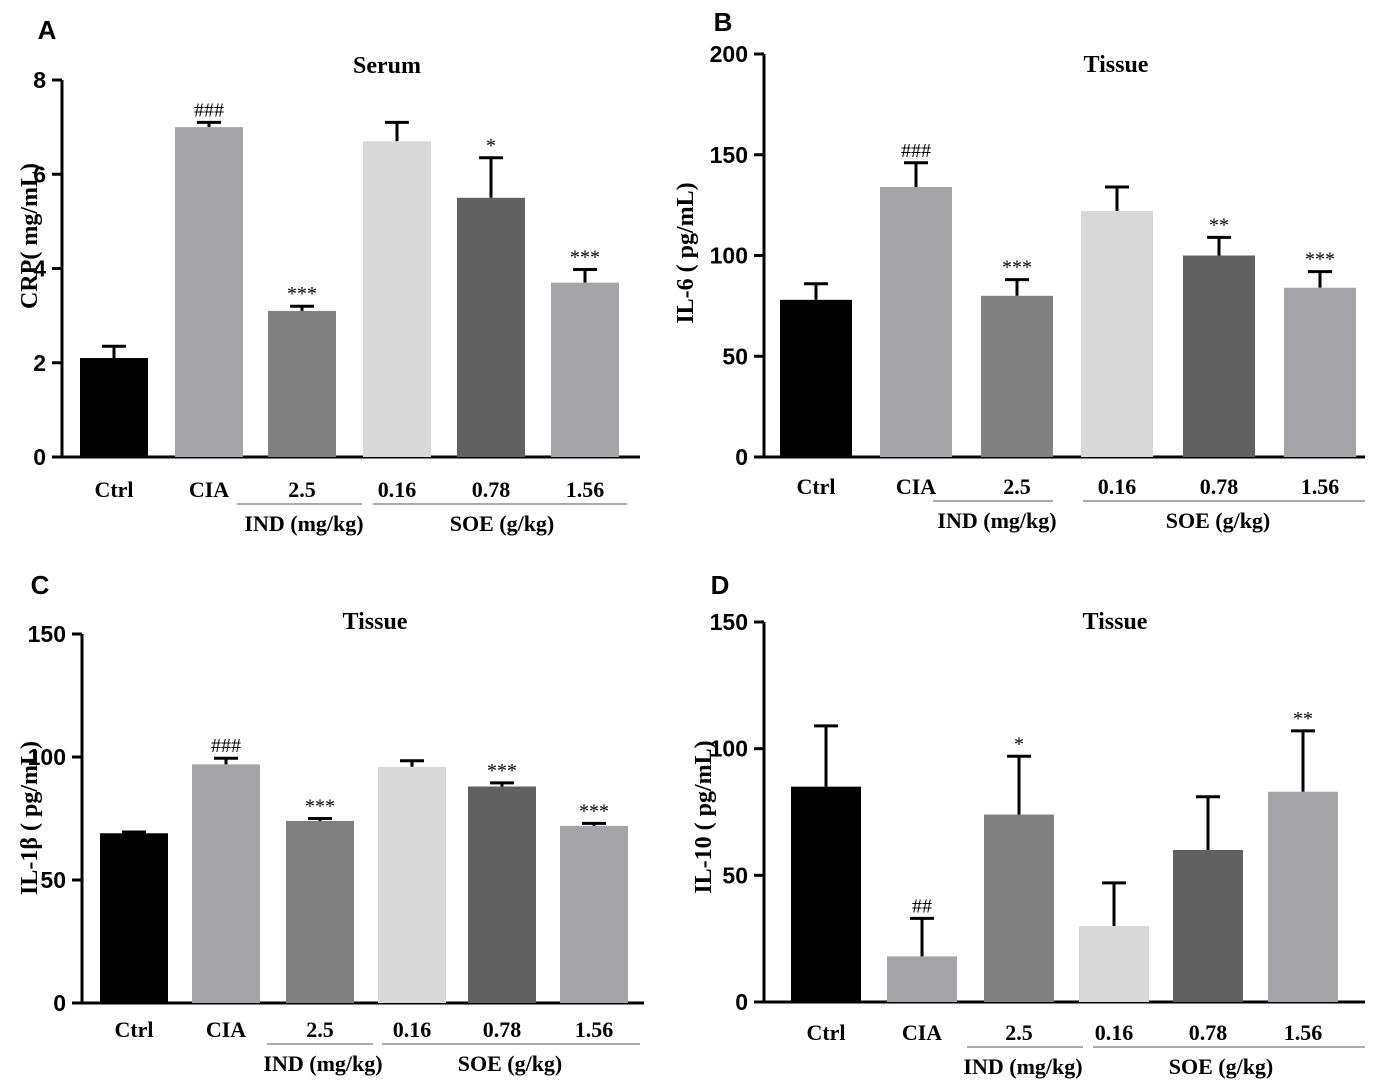 This screenshot has width=1375, height=1087. What do you see at coordinates (30, 236) in the screenshot?
I see `y-axis-label: CRP( mg/mL)` at bounding box center [30, 236].